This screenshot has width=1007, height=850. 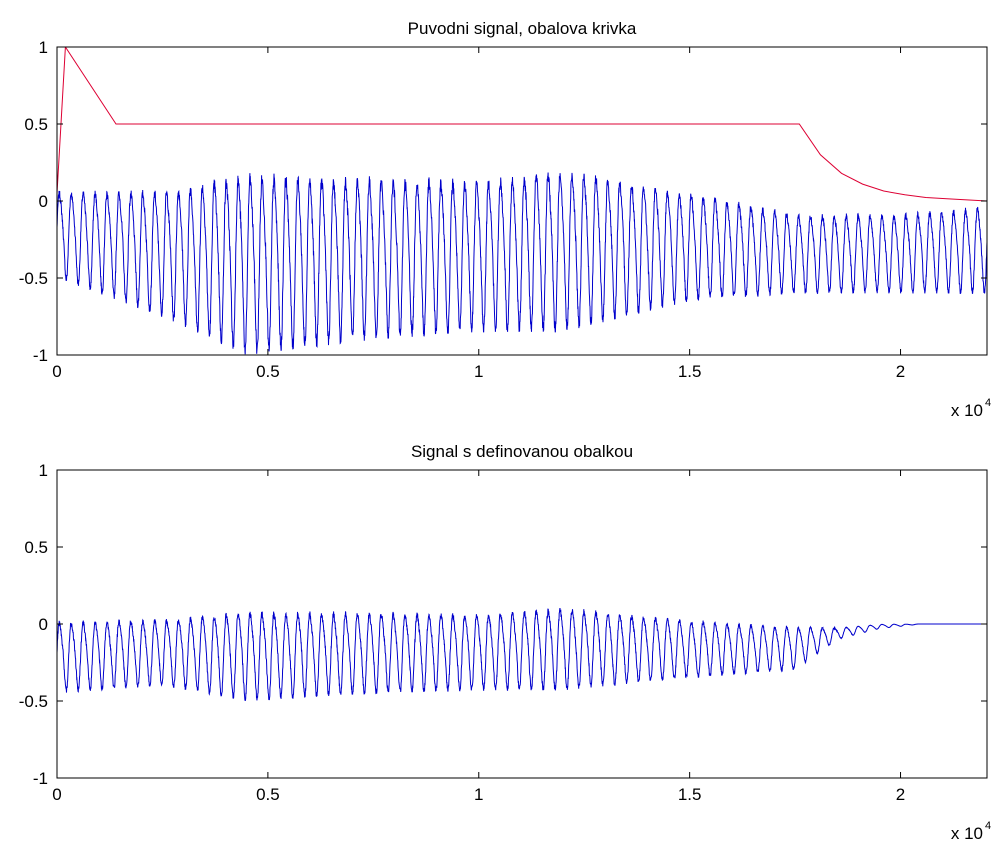 I want to click on signal-line, so click(x=522, y=654).